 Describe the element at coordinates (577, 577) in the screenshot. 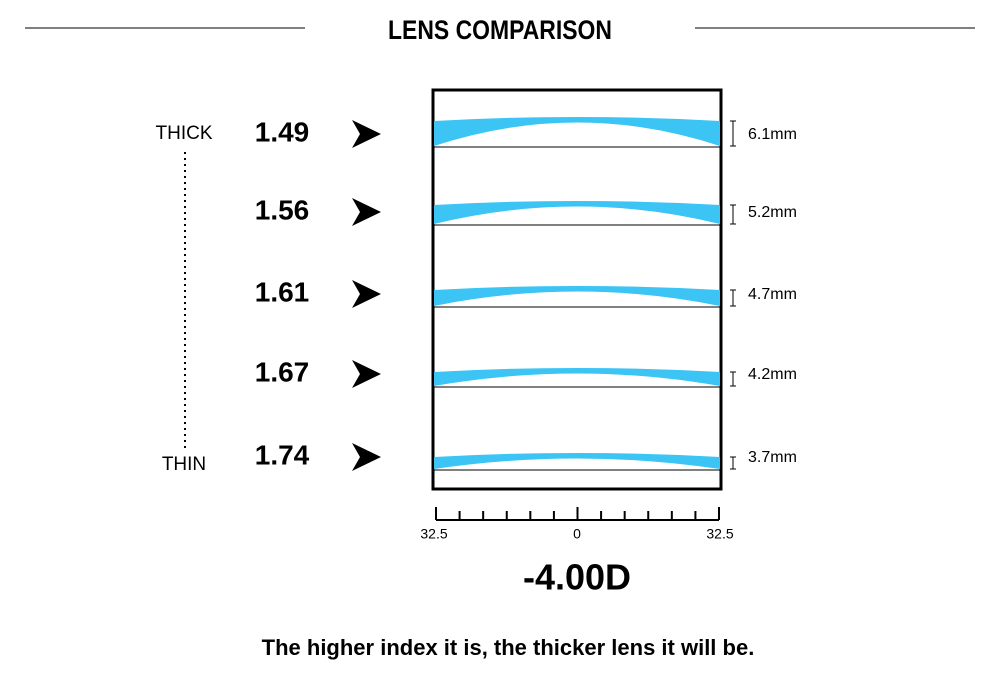

I see `lens-power: -4.00D` at that location.